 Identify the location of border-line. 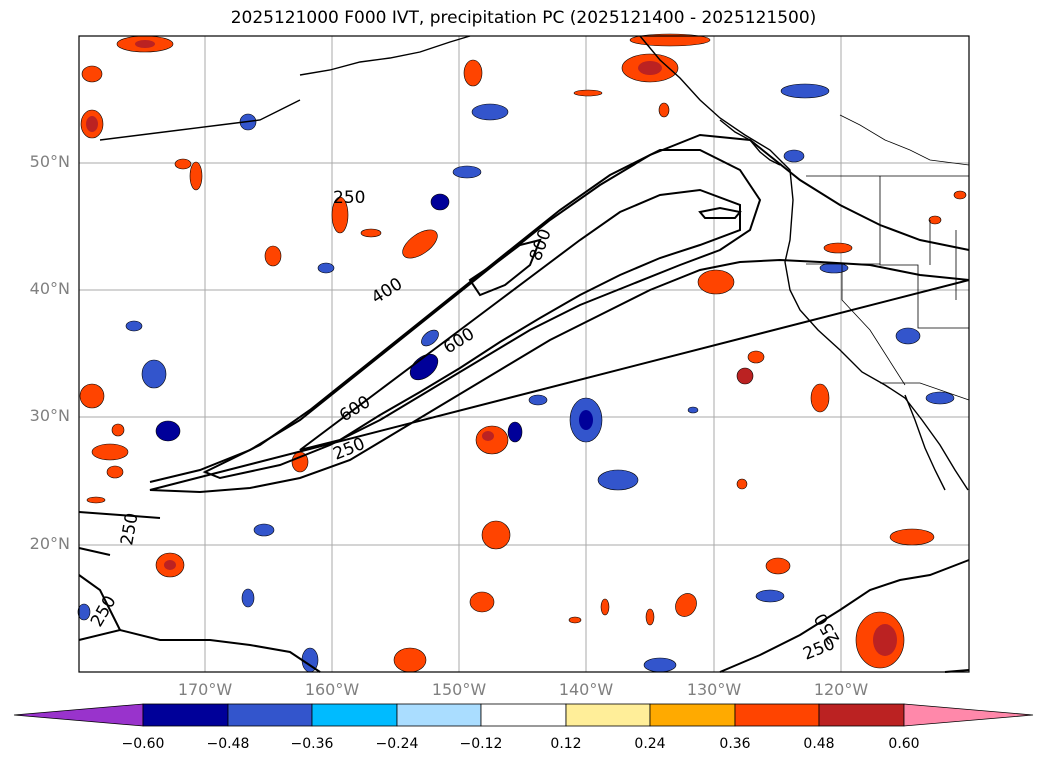
(904, 140).